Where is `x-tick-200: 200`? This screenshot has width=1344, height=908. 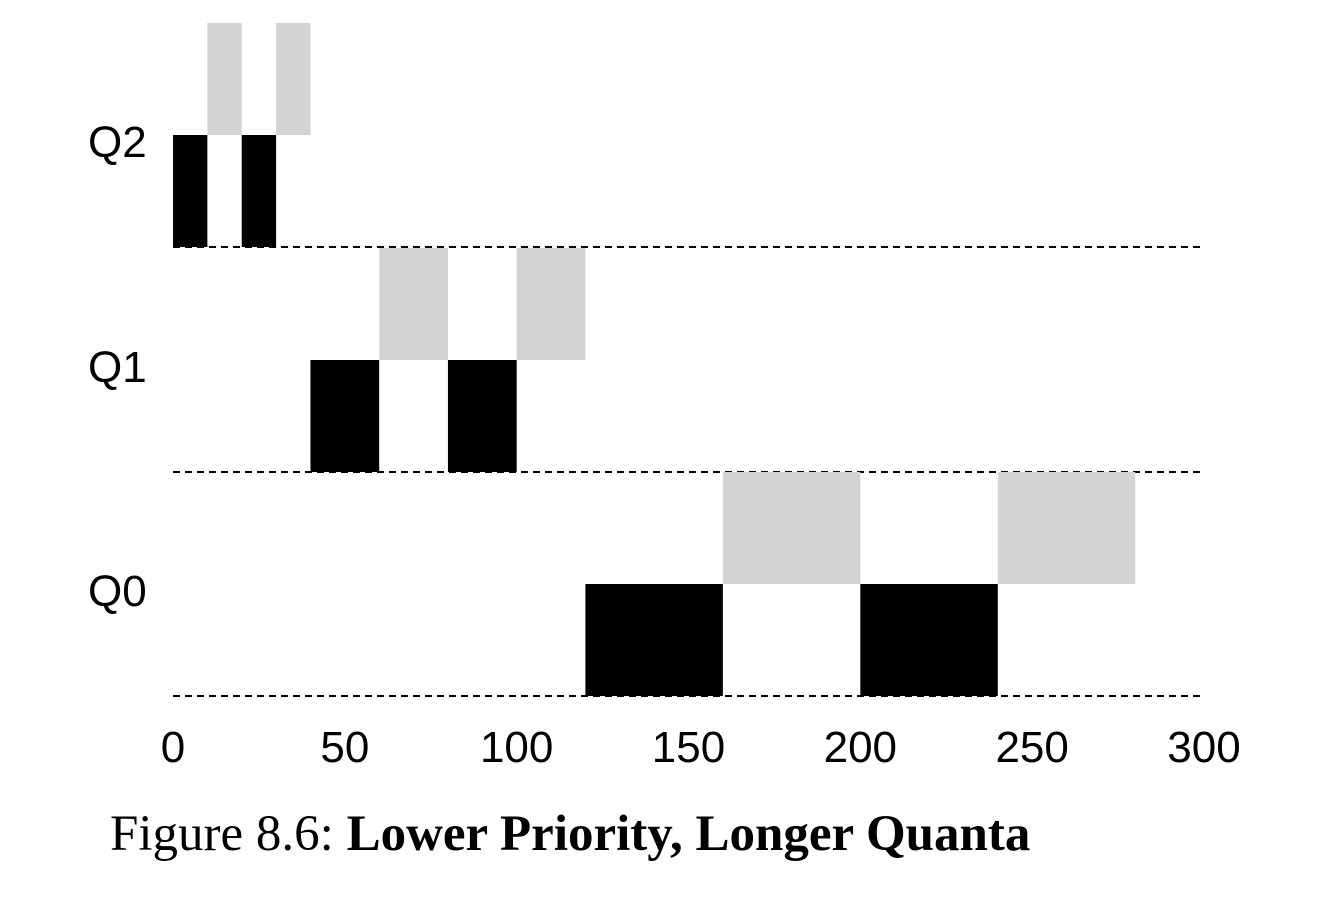
x-tick-200: 200 is located at coordinates (860, 747).